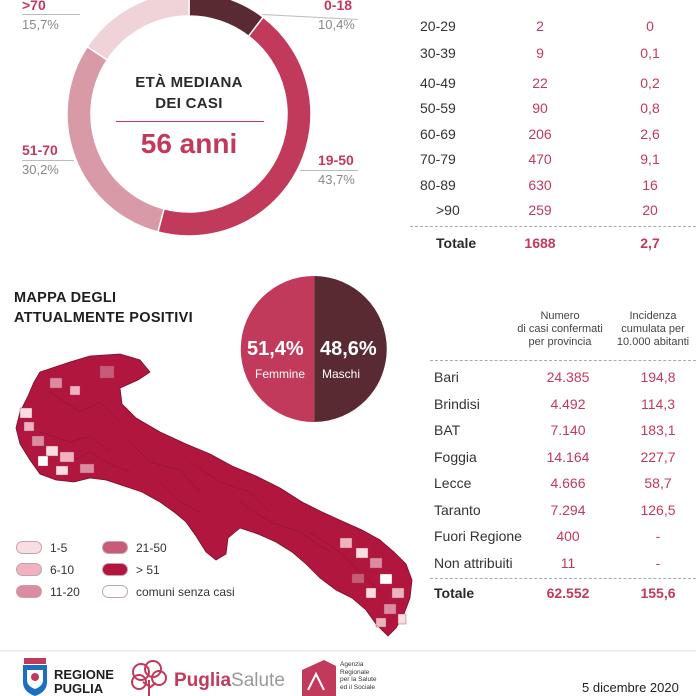 The width and height of the screenshot is (696, 696). Describe the element at coordinates (553, 243) in the screenshot. I see `age-table-total-row: Totale 1688 2,7` at that location.